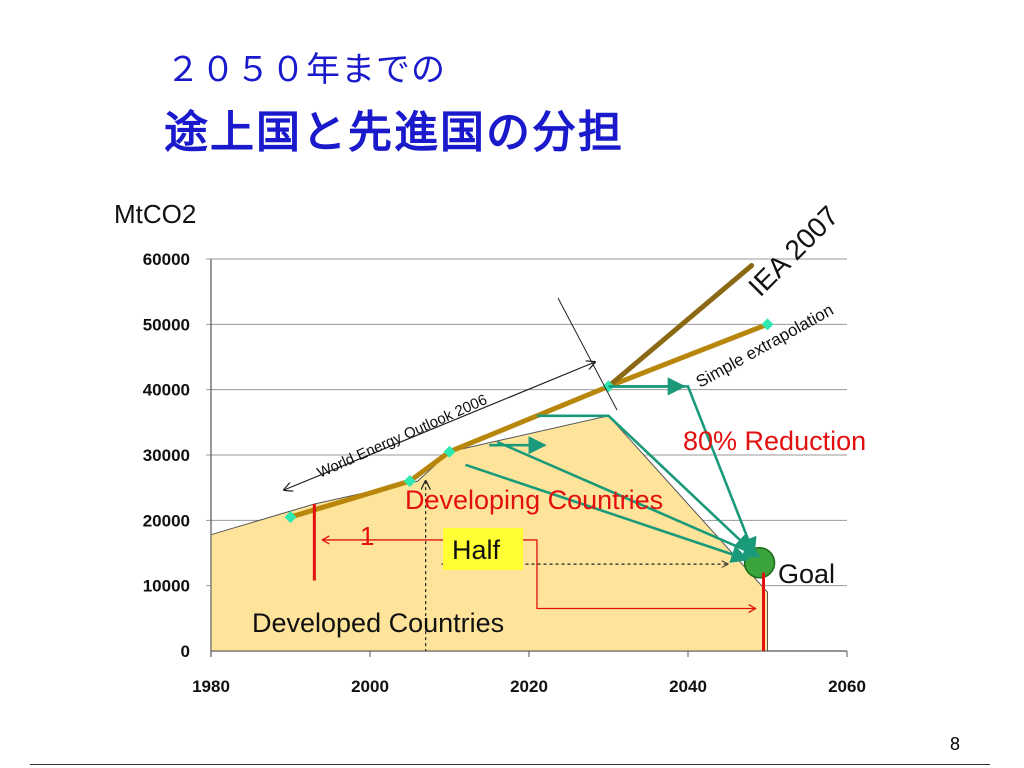 The image size is (1024, 768). What do you see at coordinates (539, 574) in the screenshot?
I see `red-bracket` at bounding box center [539, 574].